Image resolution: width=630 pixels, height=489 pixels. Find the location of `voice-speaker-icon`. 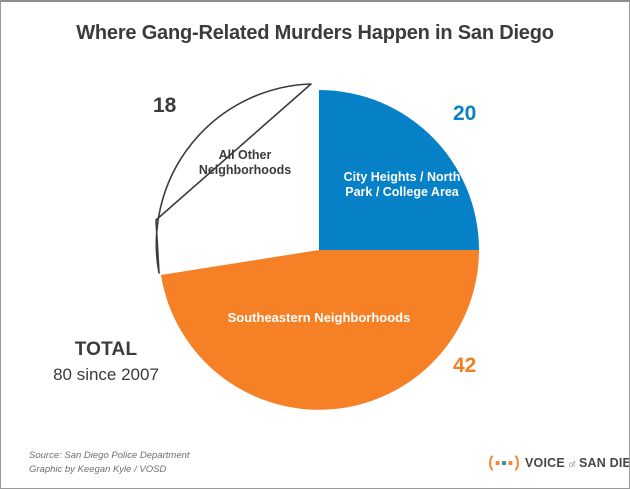

voice-speaker-icon is located at coordinates (504, 463).